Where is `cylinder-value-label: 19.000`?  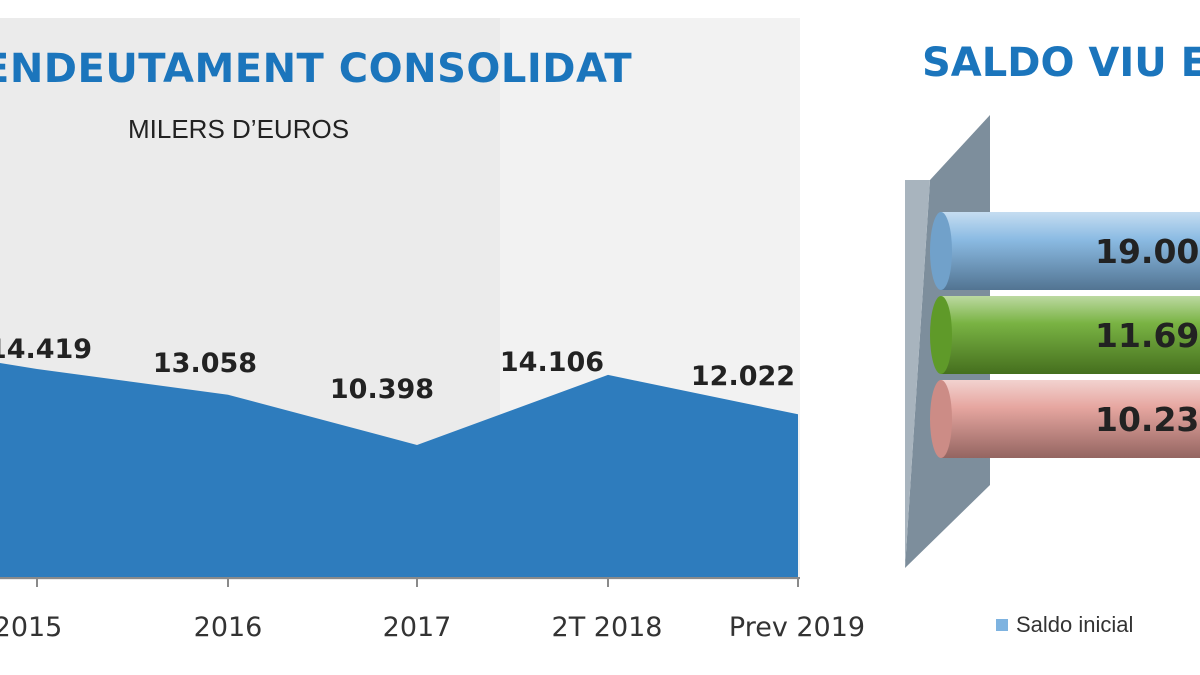
cylinder-value-label: 19.000 is located at coordinates (1147, 251).